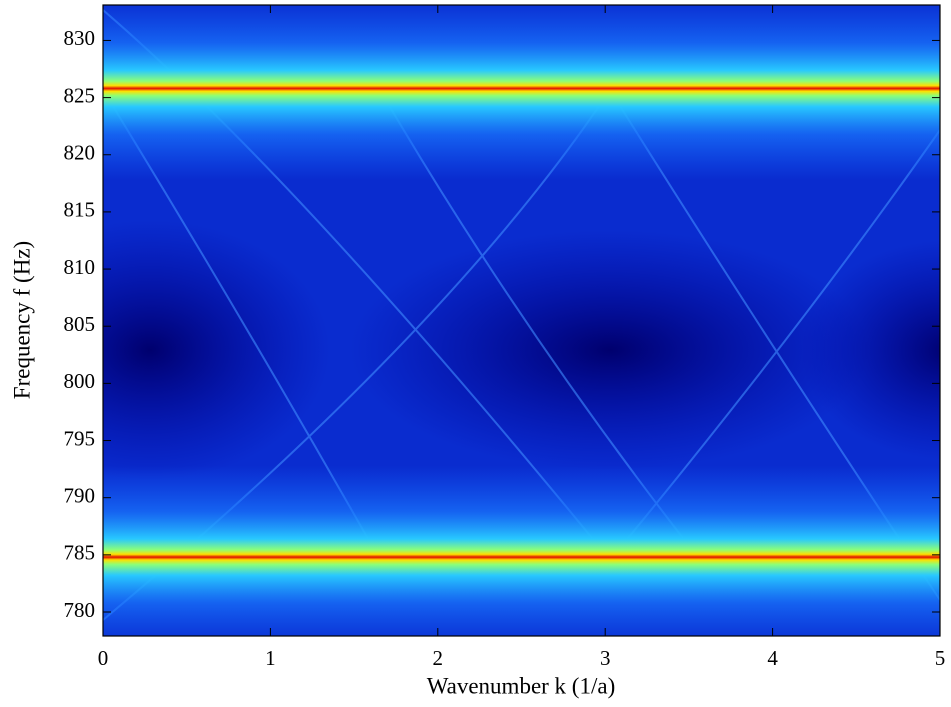 The image size is (951, 707). What do you see at coordinates (80, 267) in the screenshot?
I see `y-tick-label: 810` at bounding box center [80, 267].